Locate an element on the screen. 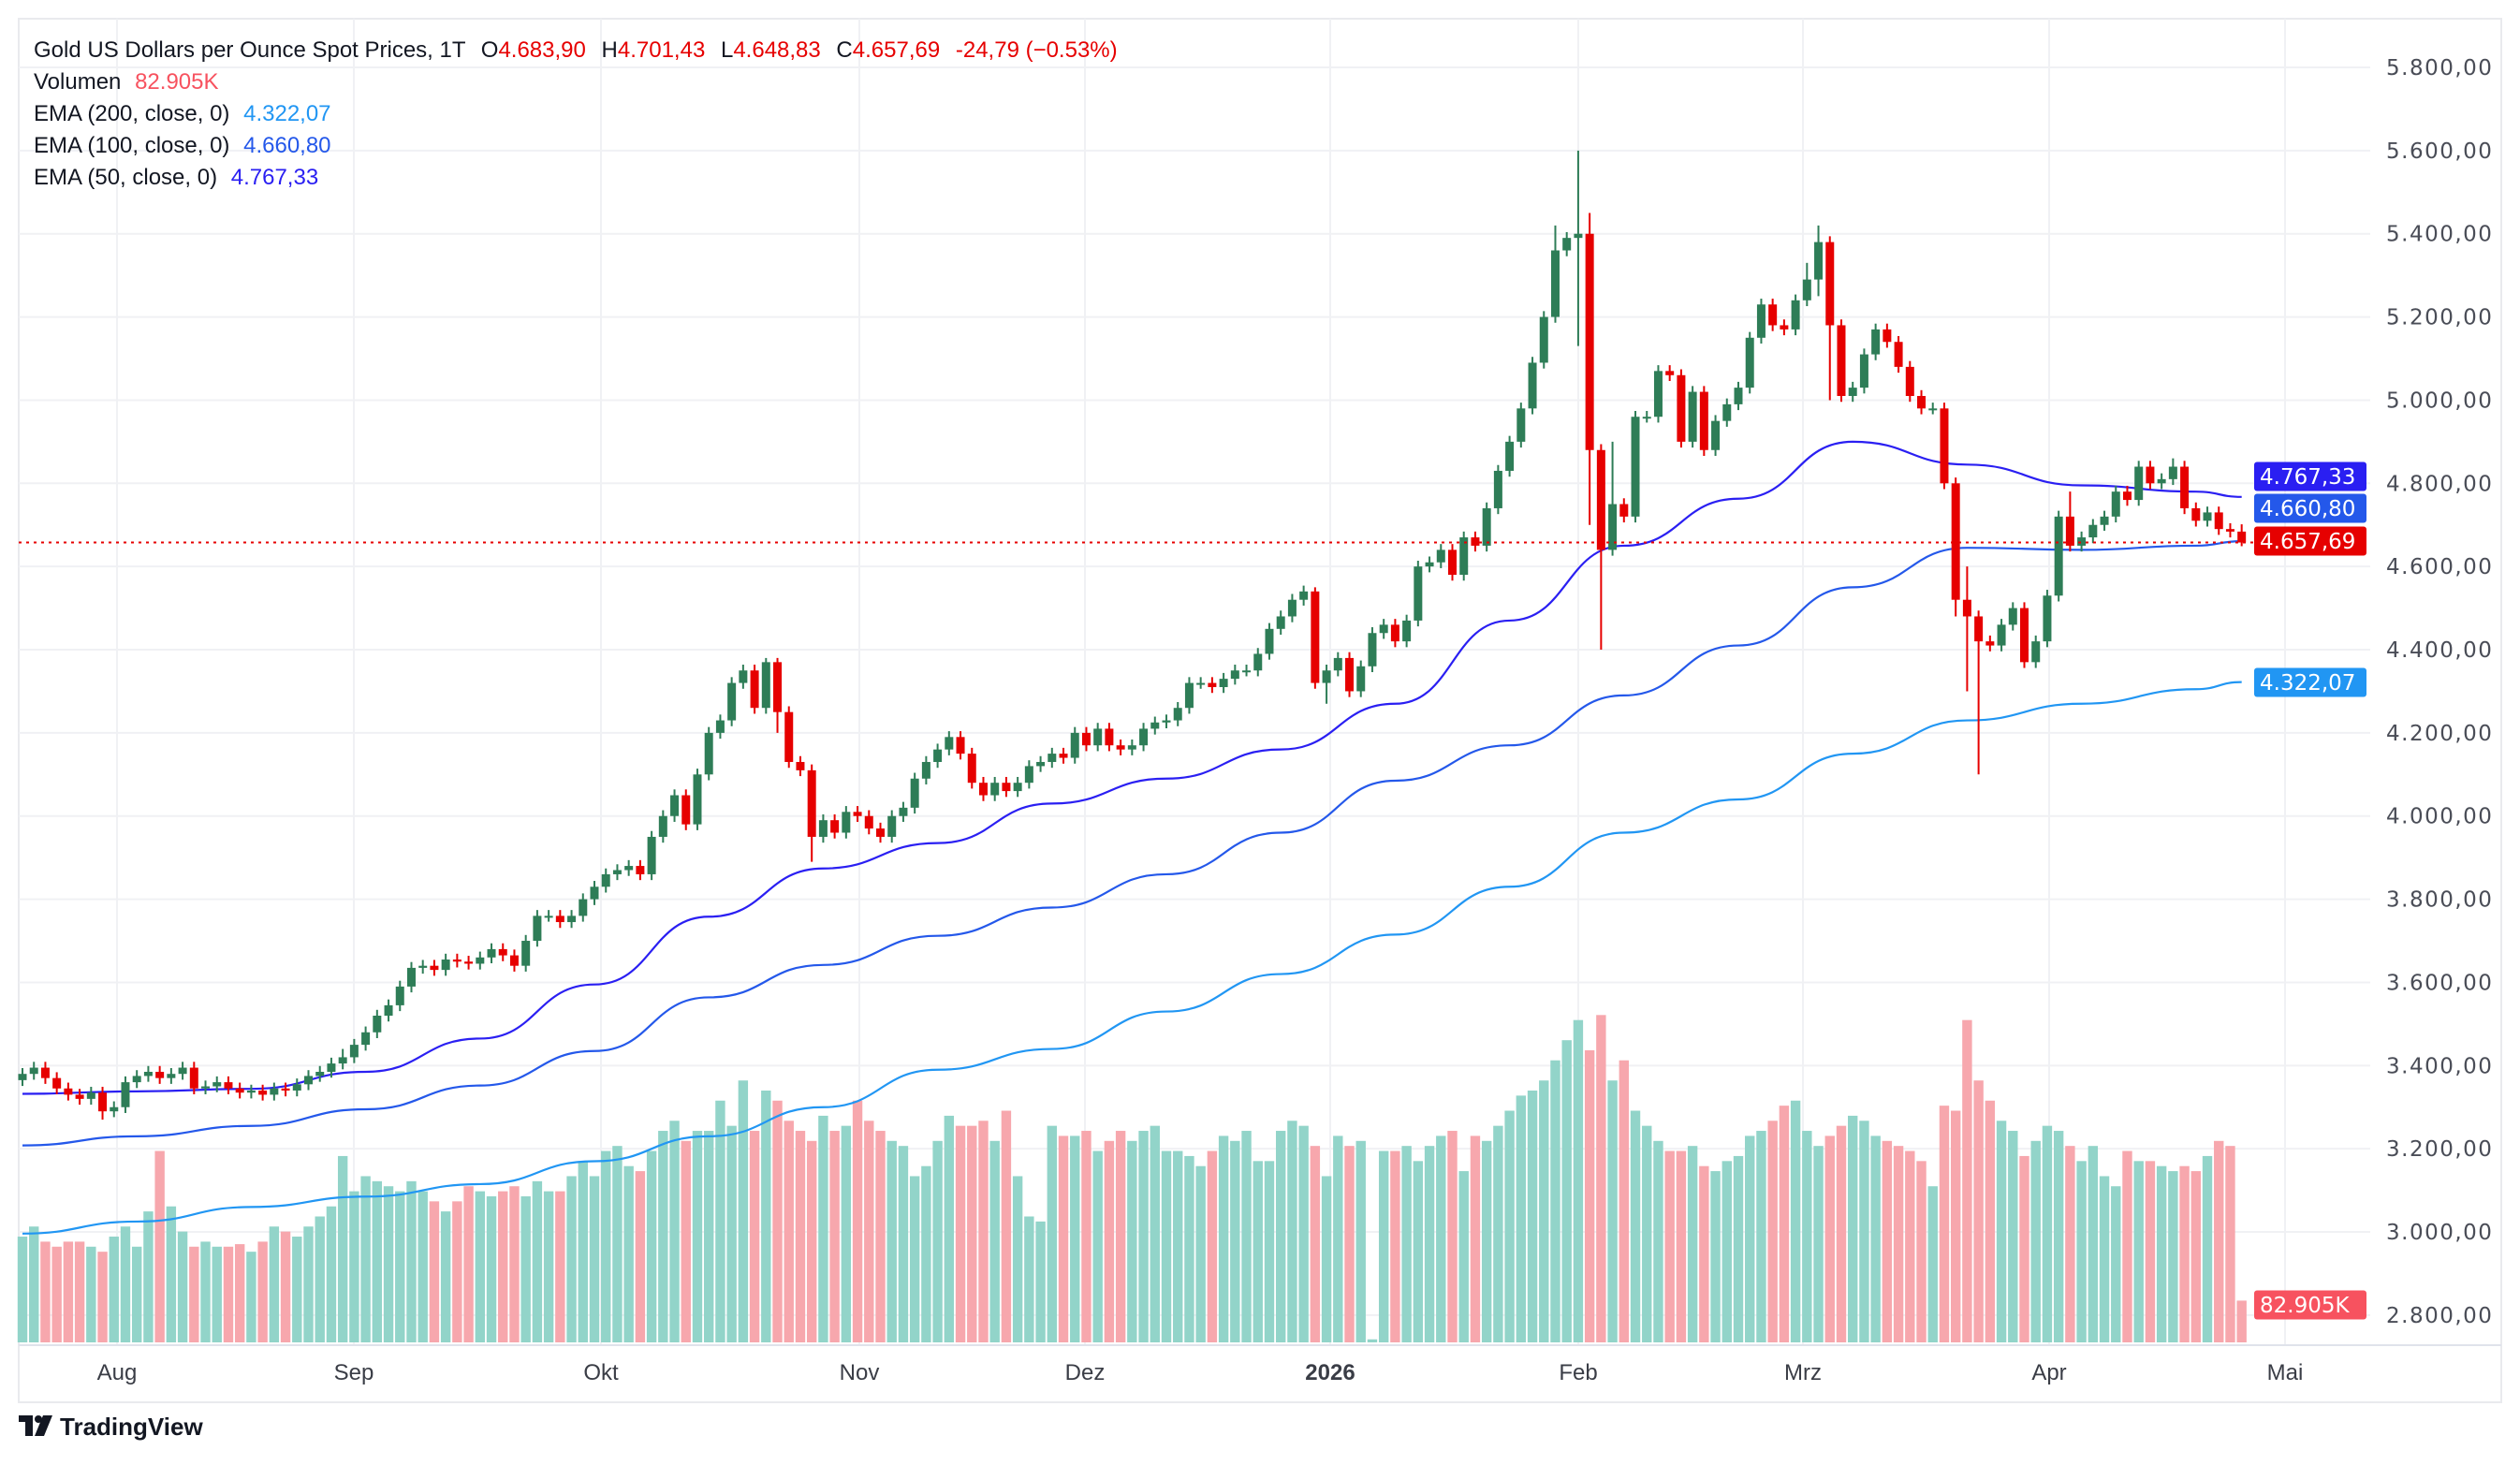 The width and height of the screenshot is (2520, 1465). price-axis-label: 5.400,00 is located at coordinates (2439, 235).